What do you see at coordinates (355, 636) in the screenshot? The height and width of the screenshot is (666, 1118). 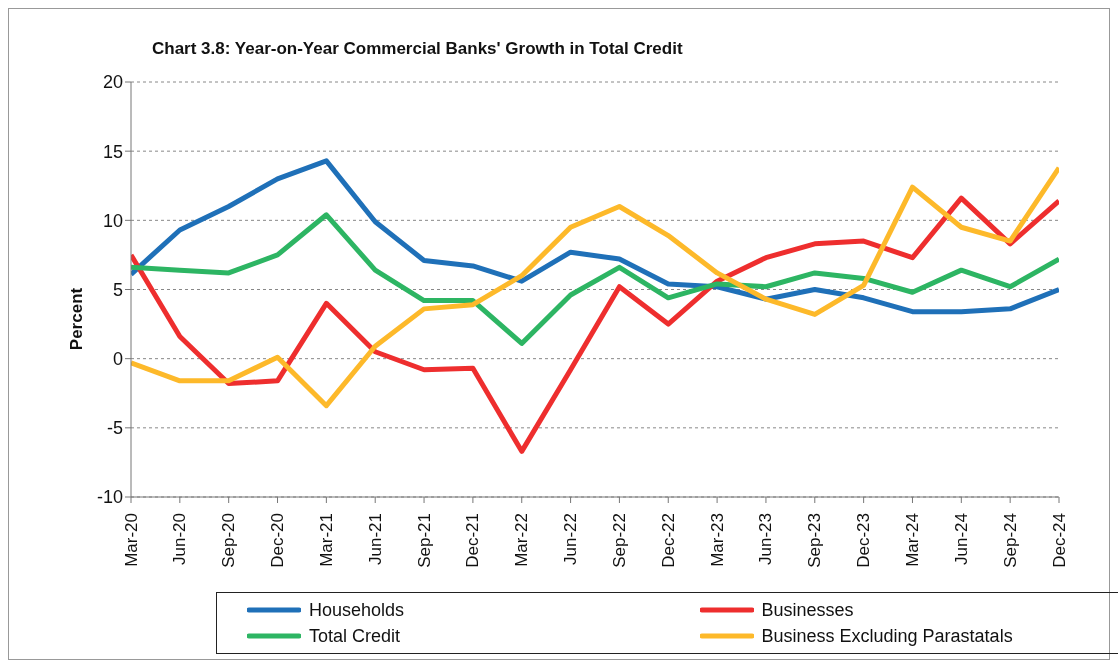 I see `legend-label: Total Credit` at bounding box center [355, 636].